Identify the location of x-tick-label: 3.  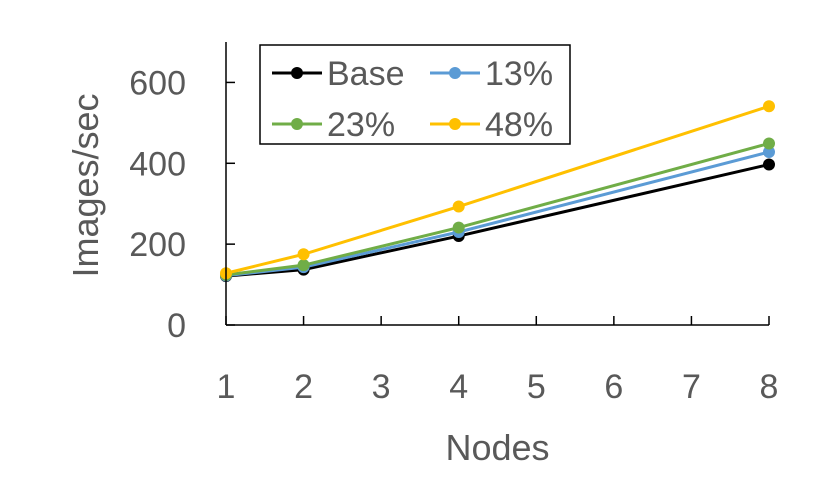
(381, 387).